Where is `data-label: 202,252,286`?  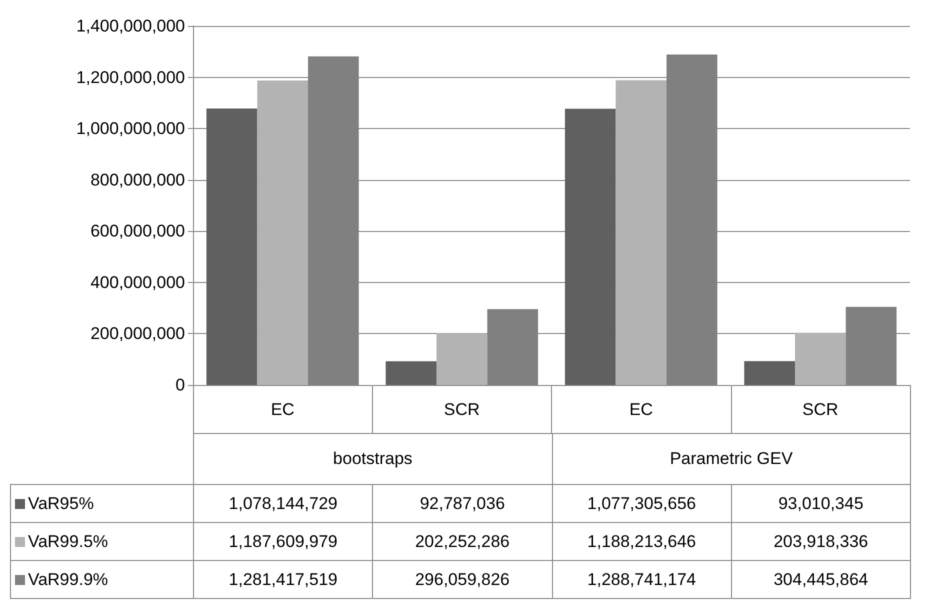 data-label: 202,252,286 is located at coordinates (462, 541).